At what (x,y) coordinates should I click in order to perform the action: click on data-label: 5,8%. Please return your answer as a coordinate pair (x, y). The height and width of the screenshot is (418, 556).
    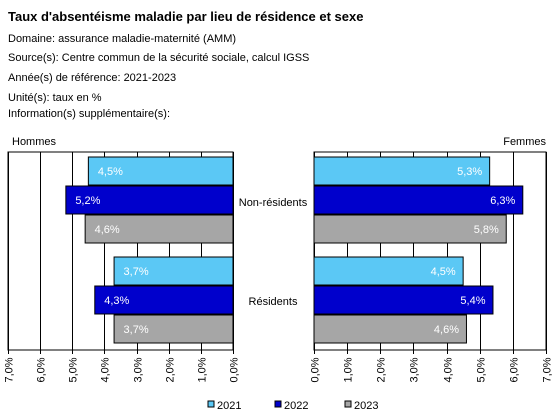
    Looking at the image, I should click on (486, 230).